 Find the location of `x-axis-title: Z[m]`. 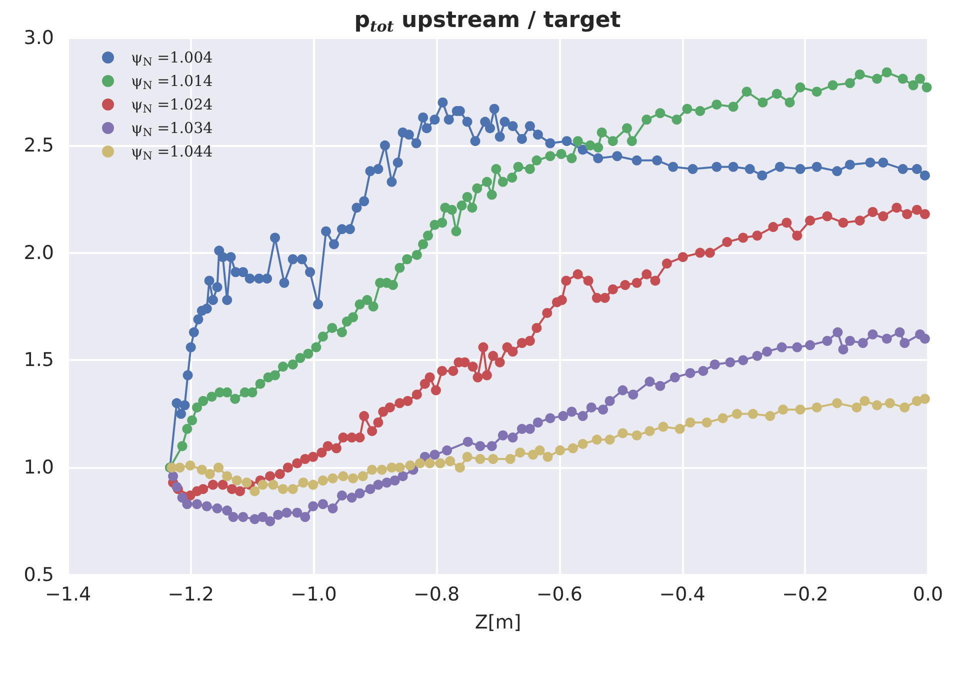

x-axis-title: Z[m] is located at coordinates (498, 623).